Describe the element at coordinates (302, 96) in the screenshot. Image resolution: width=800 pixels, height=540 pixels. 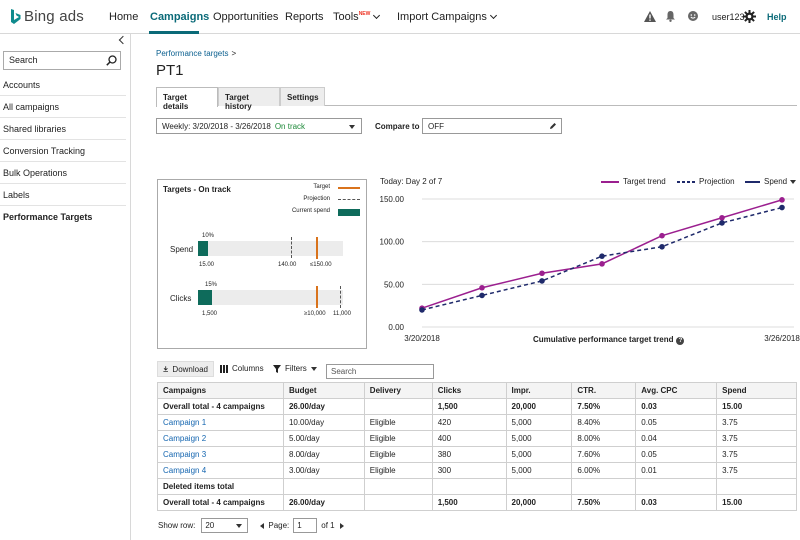
I see `tab-settings: Settings` at that location.